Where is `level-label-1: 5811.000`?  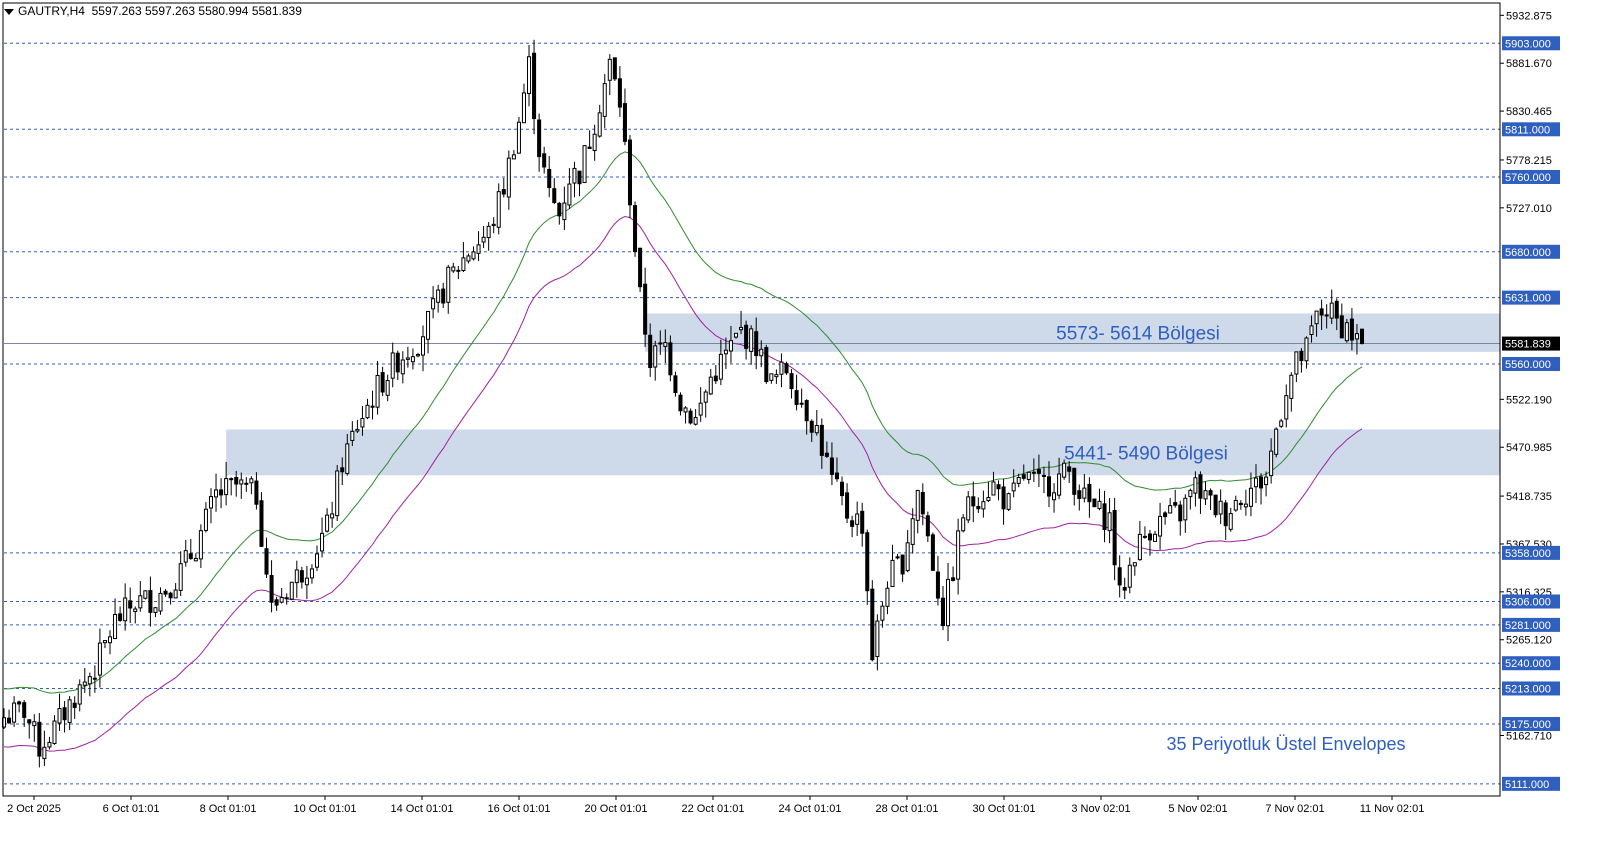
level-label-1: 5811.000 is located at coordinates (1527, 130).